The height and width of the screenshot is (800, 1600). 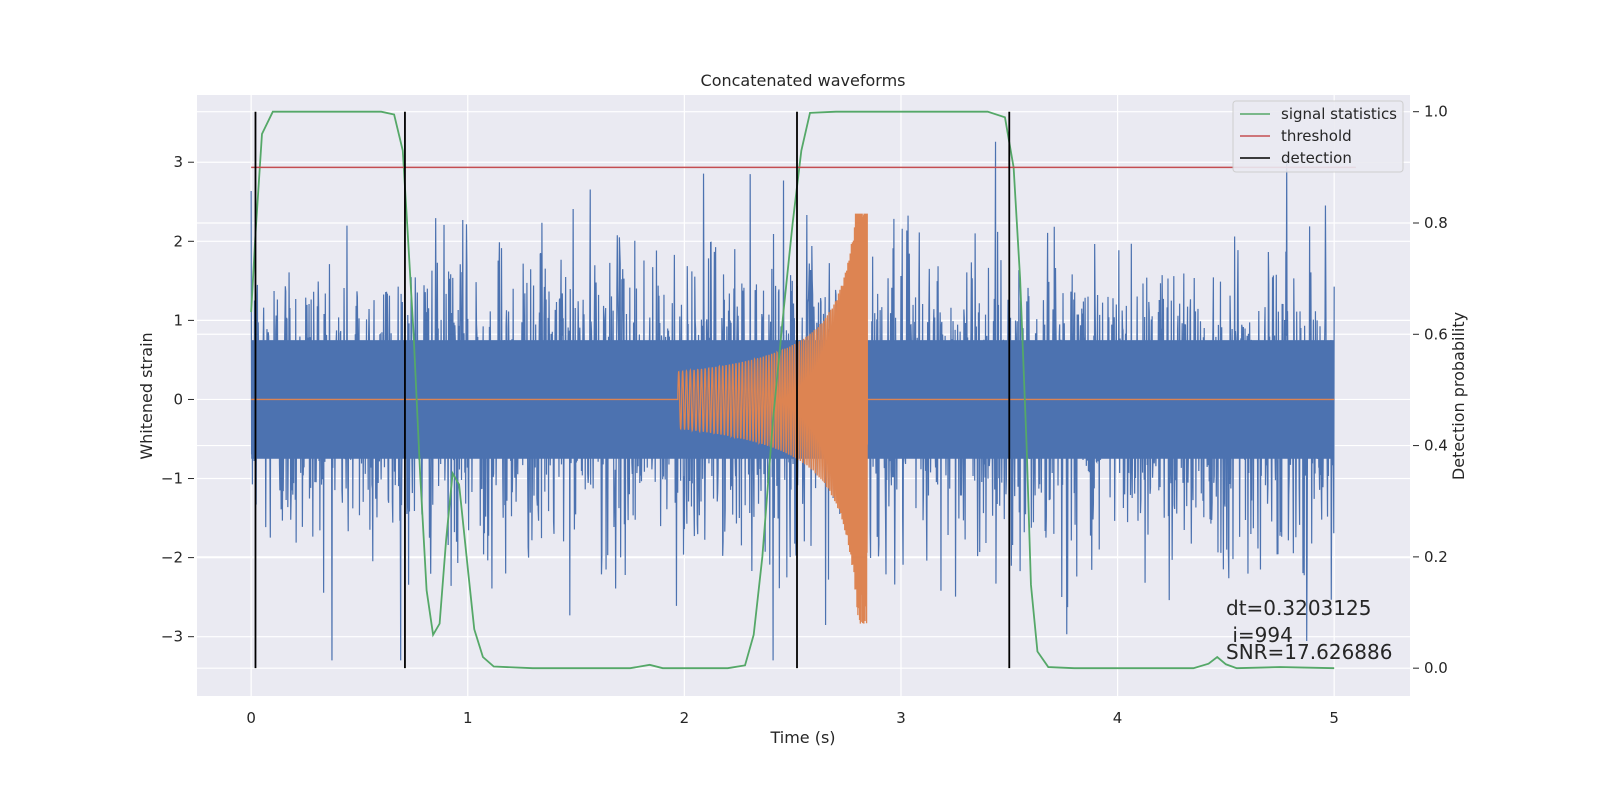 I want to click on legend-label-threshold: threshold, so click(x=1316, y=136).